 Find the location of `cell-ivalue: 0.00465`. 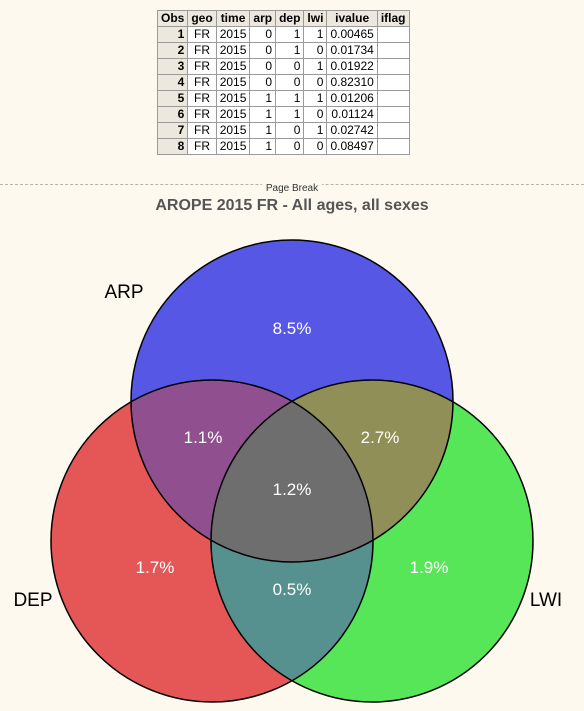

cell-ivalue: 0.00465 is located at coordinates (352, 34).